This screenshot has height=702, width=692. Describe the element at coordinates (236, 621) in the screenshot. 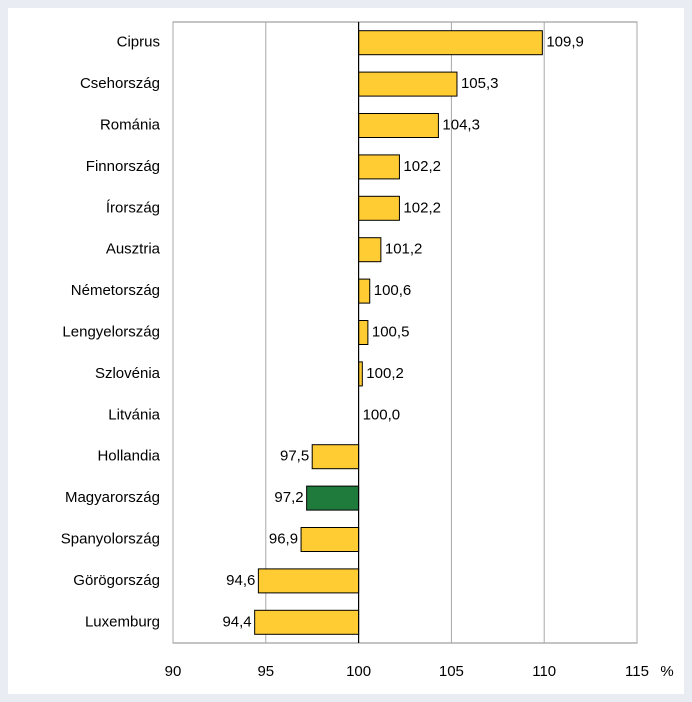

I see `data-label: 94,4` at that location.